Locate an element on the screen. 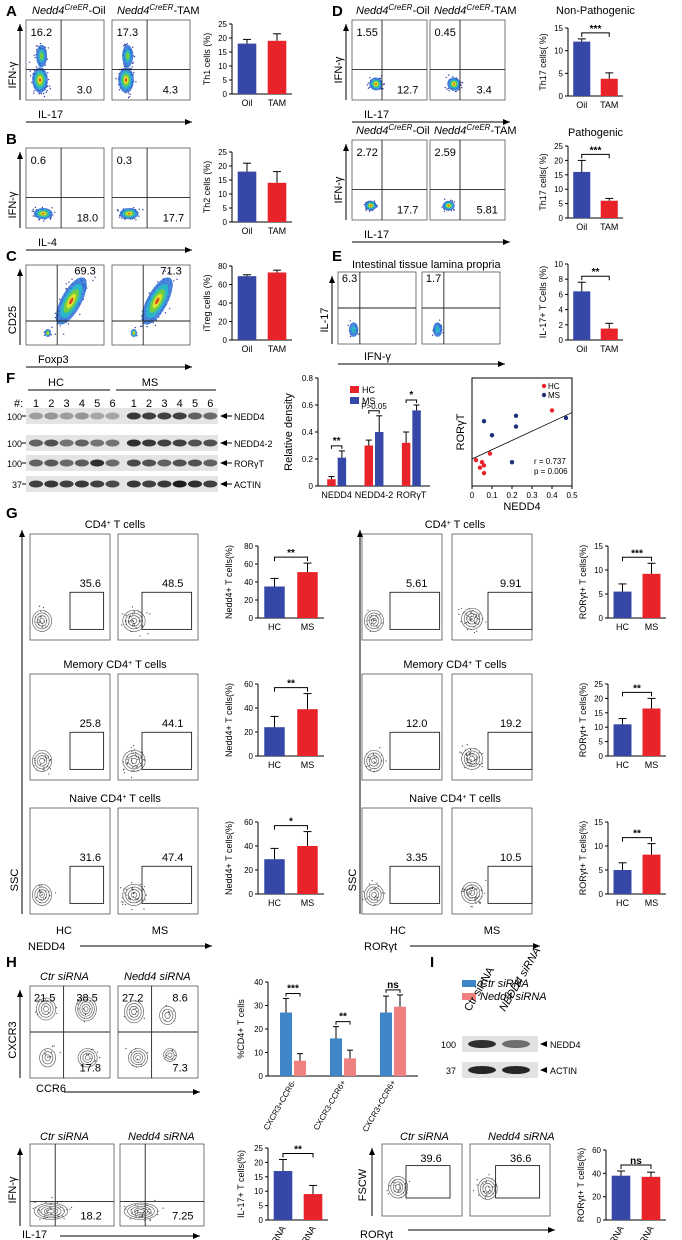 Image resolution: width=682 pixels, height=1240 pixels. category-label: Nedd4 siRNA is located at coordinates (300, 1232).